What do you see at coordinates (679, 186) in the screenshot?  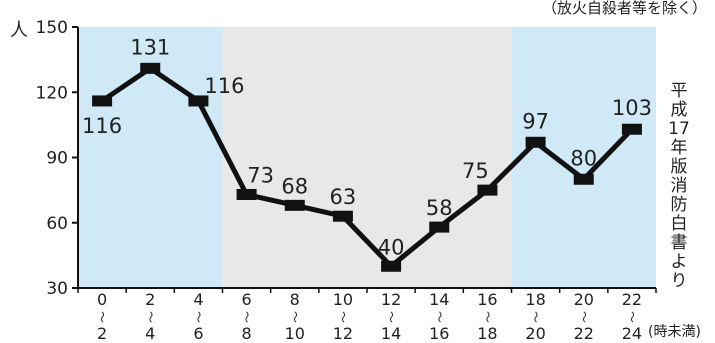 I see `source-note: 平成17年版消防白書より` at bounding box center [679, 186].